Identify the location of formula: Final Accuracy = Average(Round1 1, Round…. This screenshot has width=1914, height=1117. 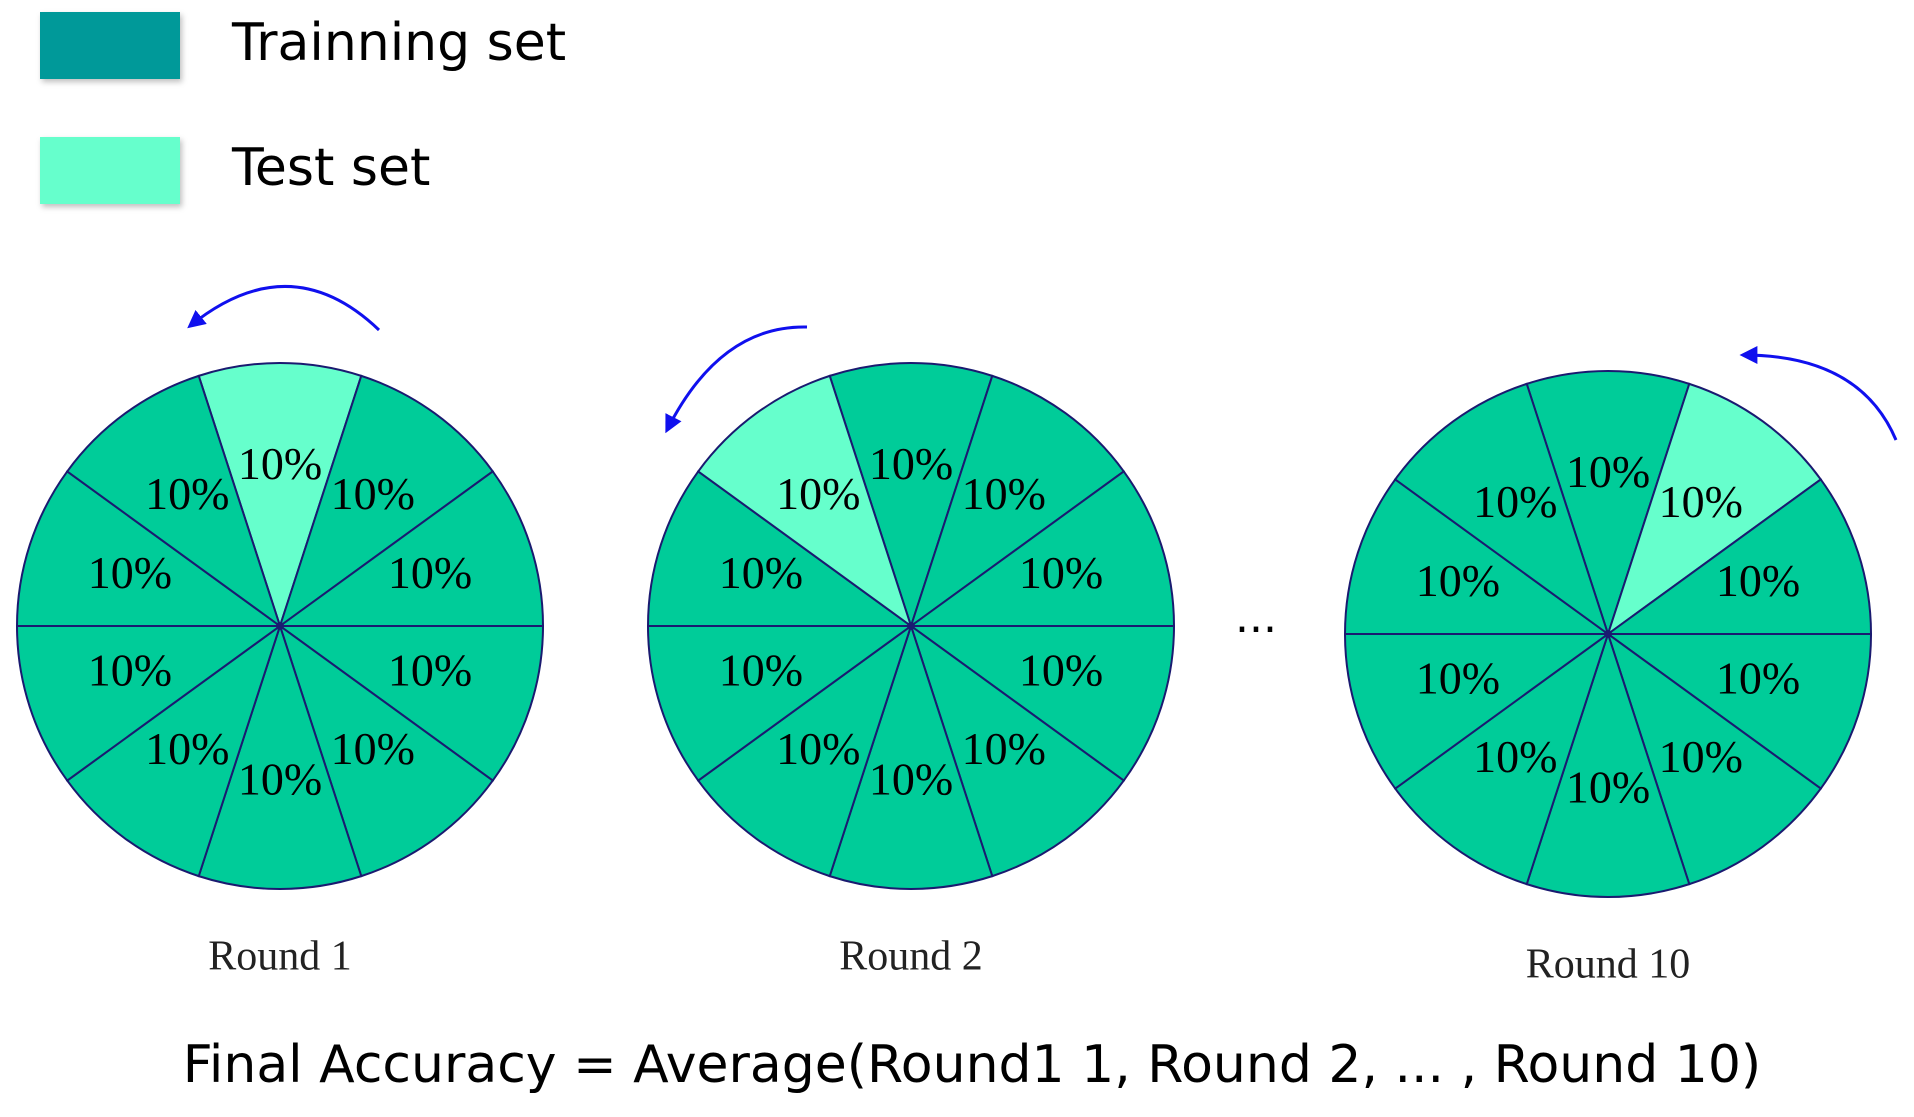
(972, 1065).